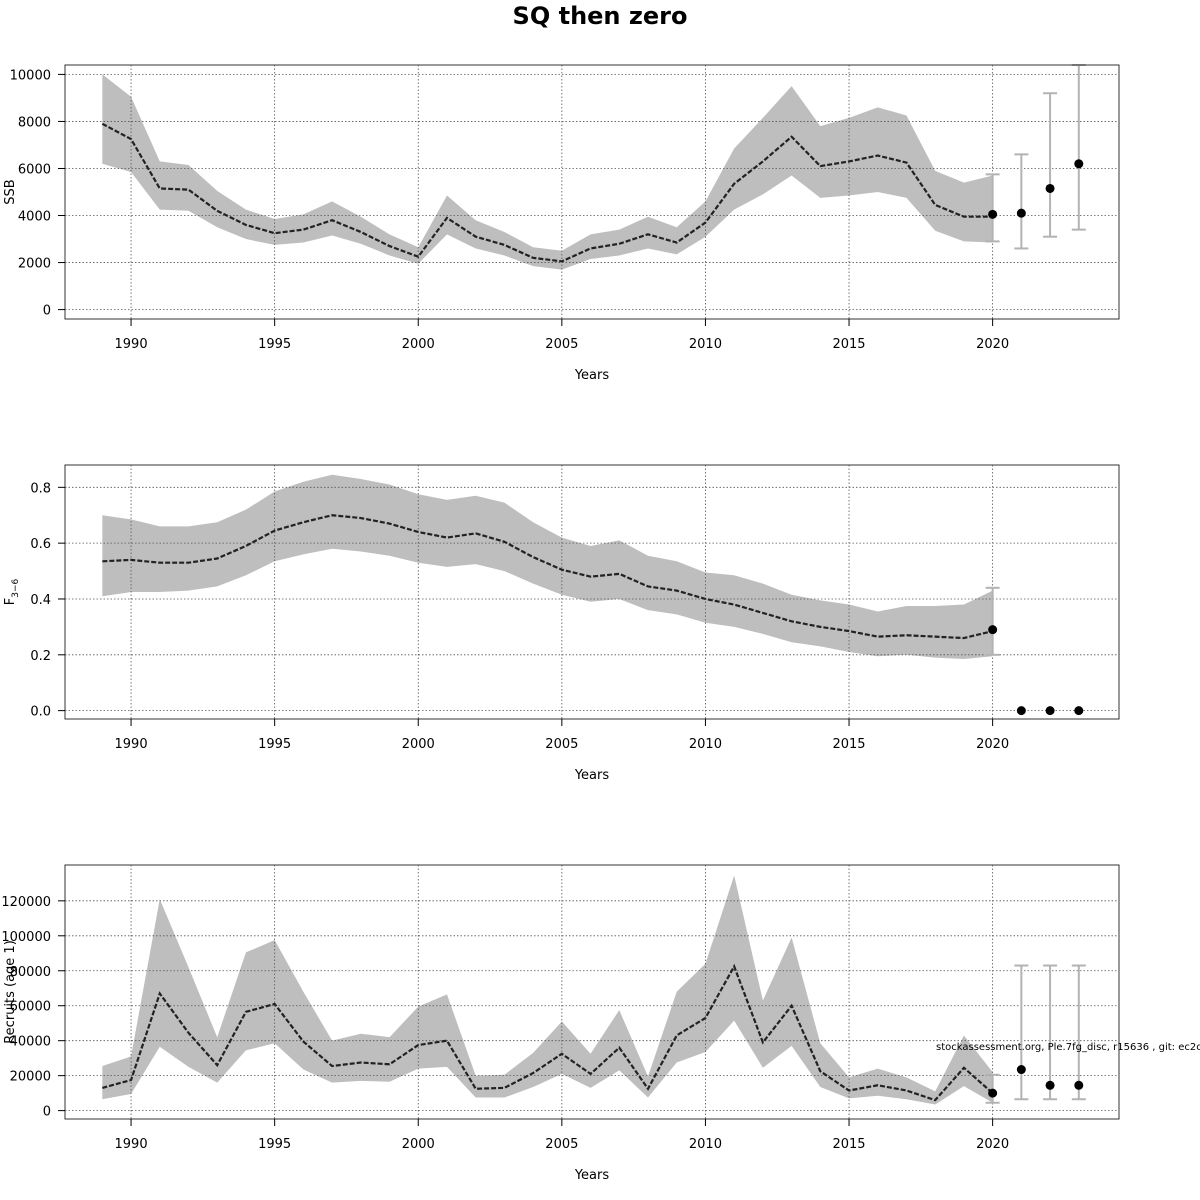 The height and width of the screenshot is (1200, 1200). What do you see at coordinates (26, 937) in the screenshot?
I see `y-tick-label: 100000` at bounding box center [26, 937].